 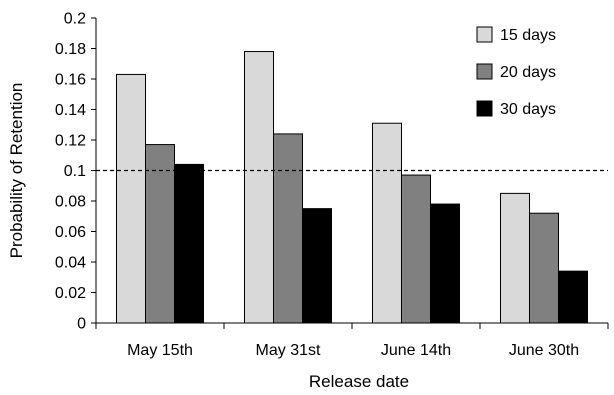 What do you see at coordinates (70, 110) in the screenshot?
I see `y-tick-label: 0.14` at bounding box center [70, 110].